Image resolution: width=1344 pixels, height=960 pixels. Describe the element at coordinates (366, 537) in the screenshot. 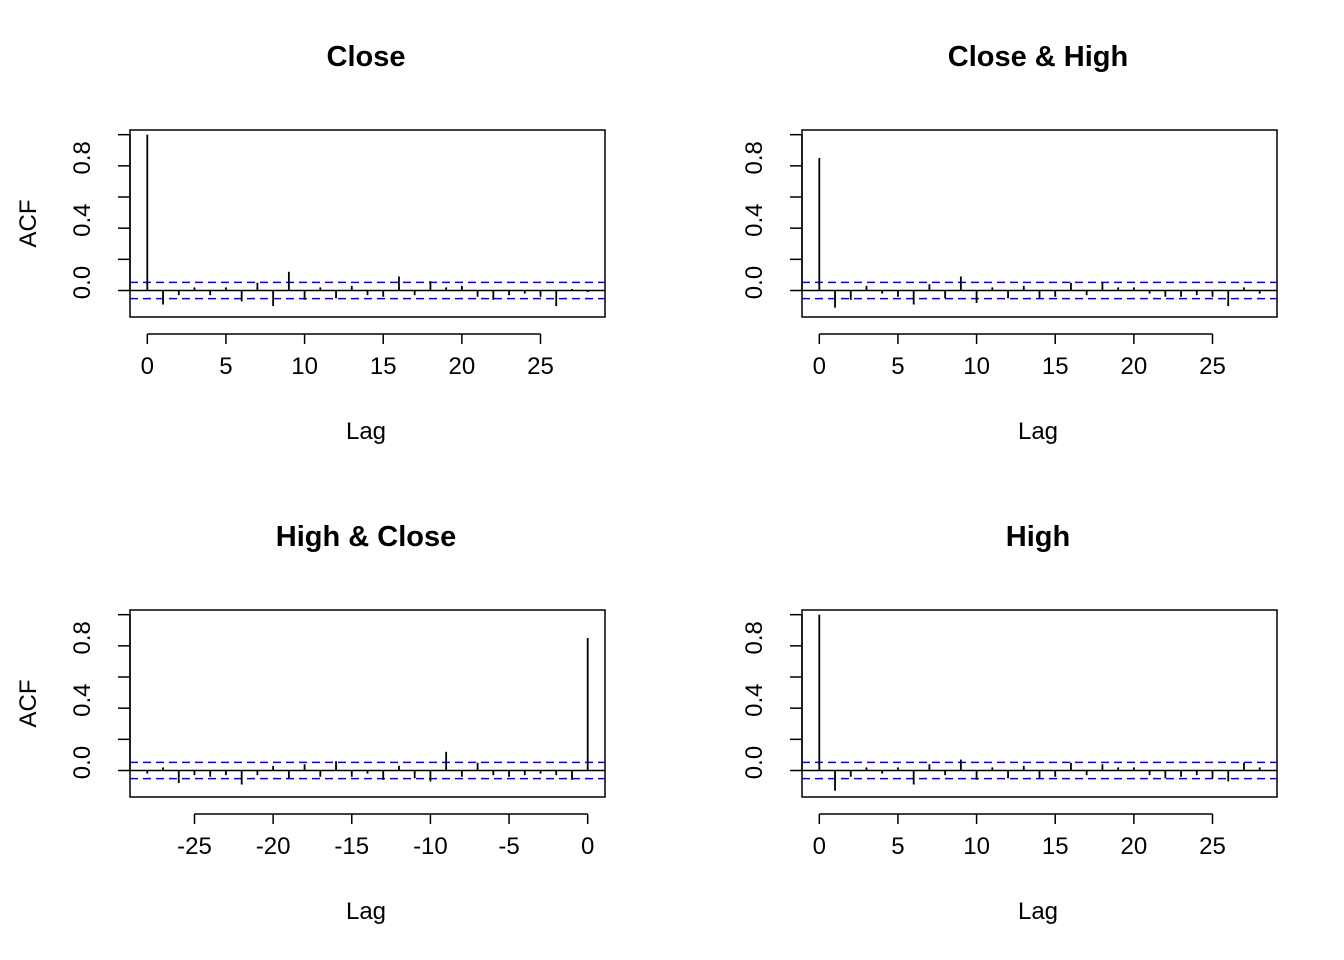

I see `panel-title: High & Close` at that location.